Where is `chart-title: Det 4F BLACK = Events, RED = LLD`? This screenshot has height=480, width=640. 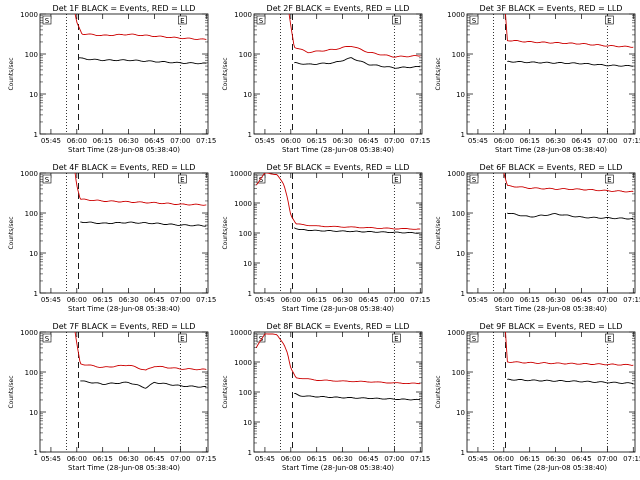 chart-title: Det 4F BLACK = Events, RED = LLD is located at coordinates (124, 167).